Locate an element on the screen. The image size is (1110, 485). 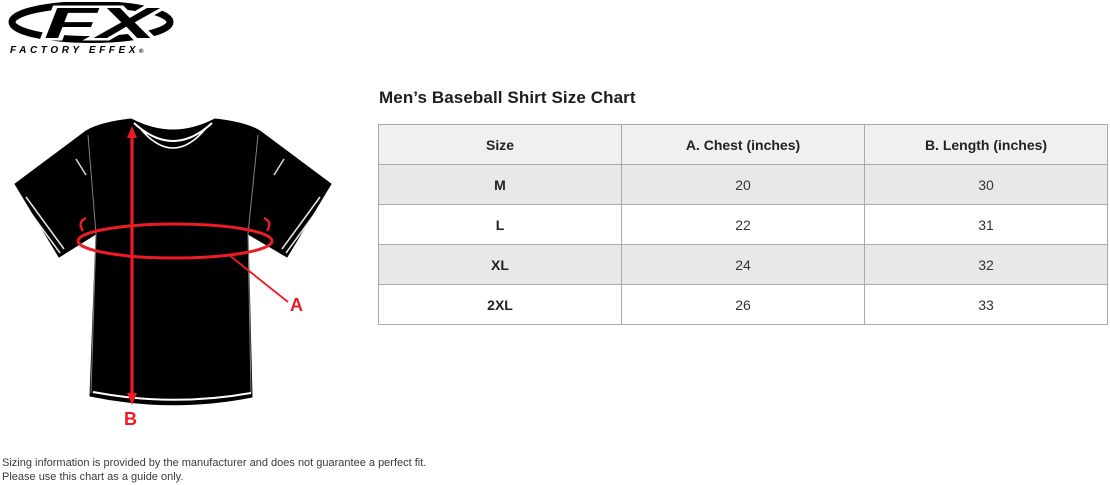
collar-seam-inner is located at coordinates (173, 137).